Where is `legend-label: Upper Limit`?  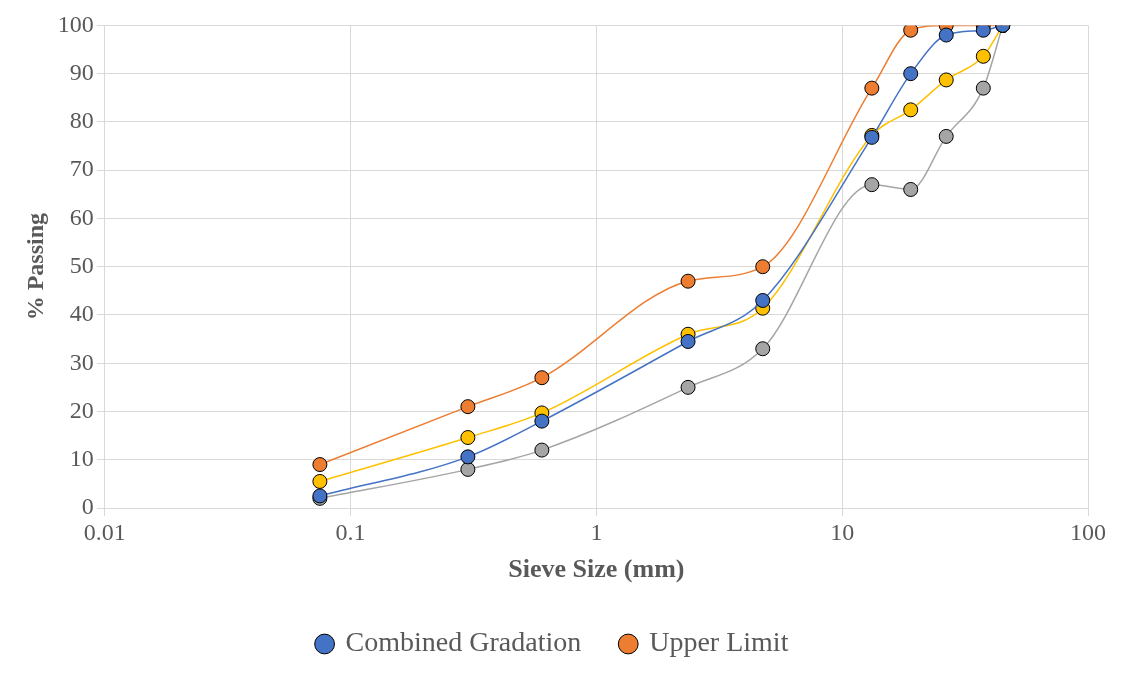 legend-label: Upper Limit is located at coordinates (719, 642).